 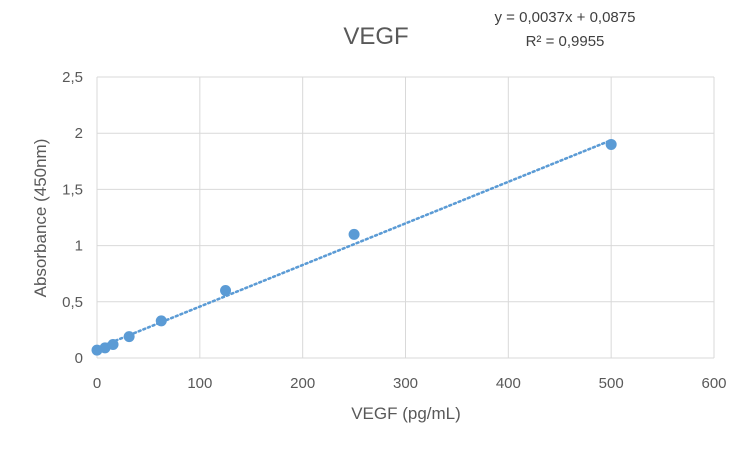 What do you see at coordinates (97, 383) in the screenshot?
I see `x-tick-label: 0` at bounding box center [97, 383].